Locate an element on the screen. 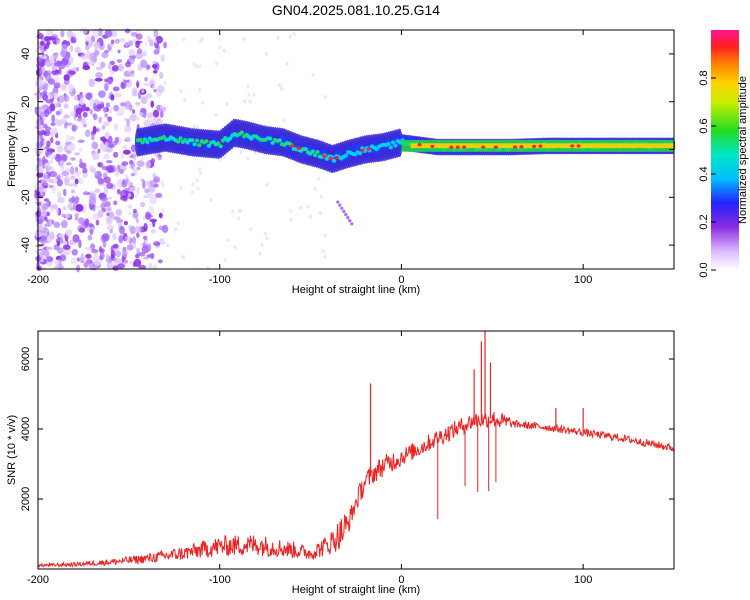 The image size is (750, 600). x-tick-label: 100 is located at coordinates (583, 280).